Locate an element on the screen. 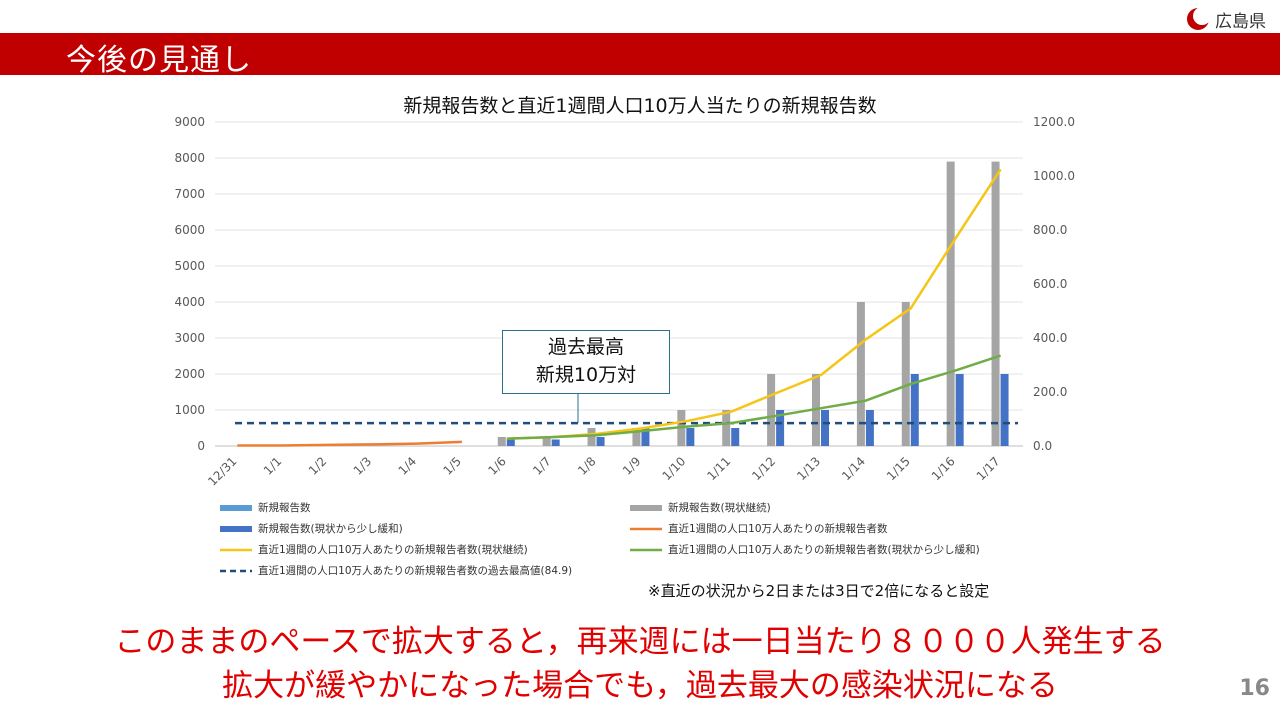 This screenshot has width=1280, height=720. y-left-tick-label: 1000 is located at coordinates (189, 410).